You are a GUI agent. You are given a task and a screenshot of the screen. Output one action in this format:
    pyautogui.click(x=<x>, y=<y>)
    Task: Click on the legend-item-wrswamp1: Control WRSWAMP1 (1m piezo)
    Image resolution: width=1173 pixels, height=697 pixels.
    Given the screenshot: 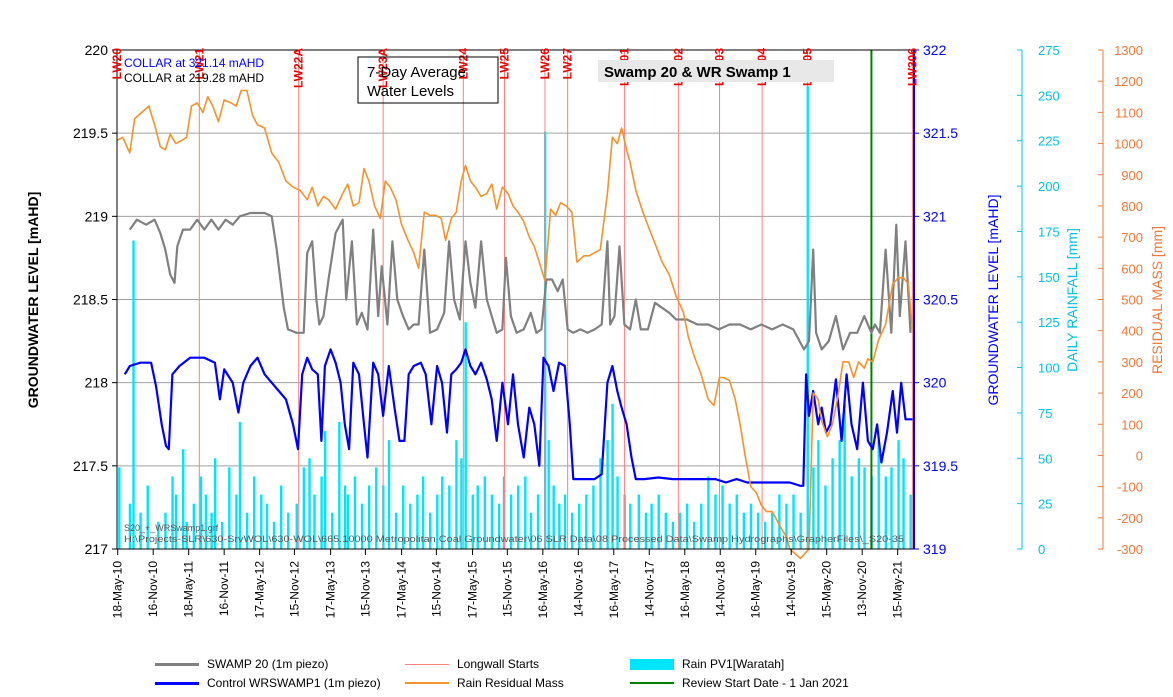 What is the action you would take?
    pyautogui.click(x=268, y=683)
    